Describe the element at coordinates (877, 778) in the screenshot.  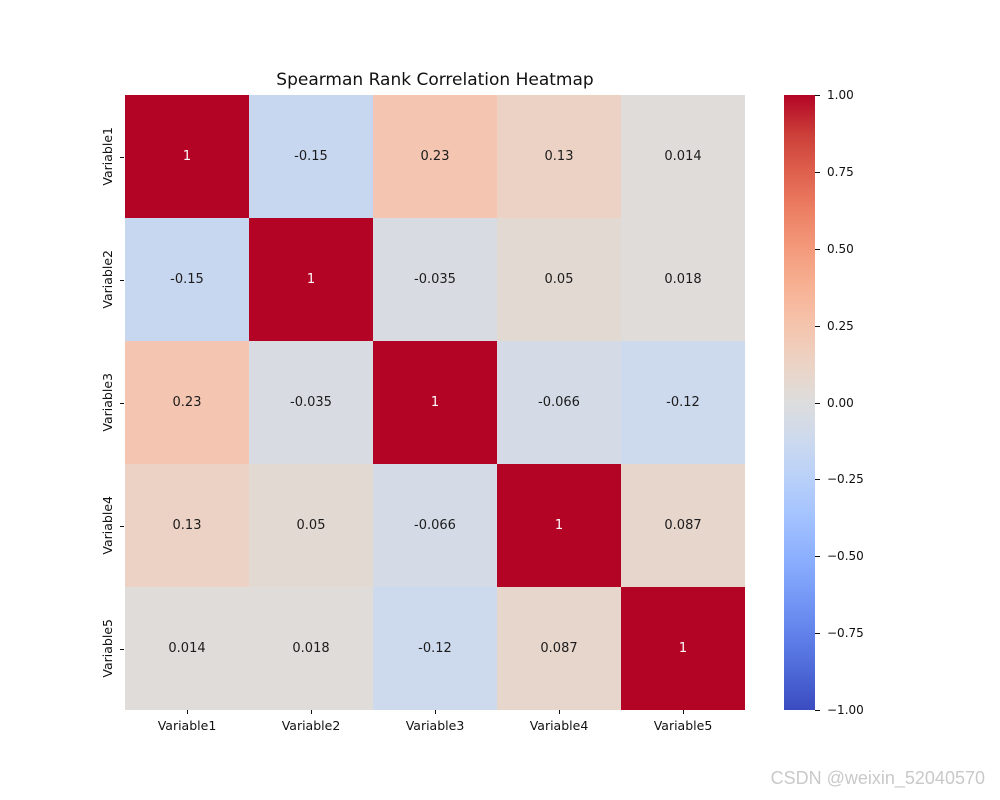
I see `watermark-text: CSDN @weixin_52040570` at that location.